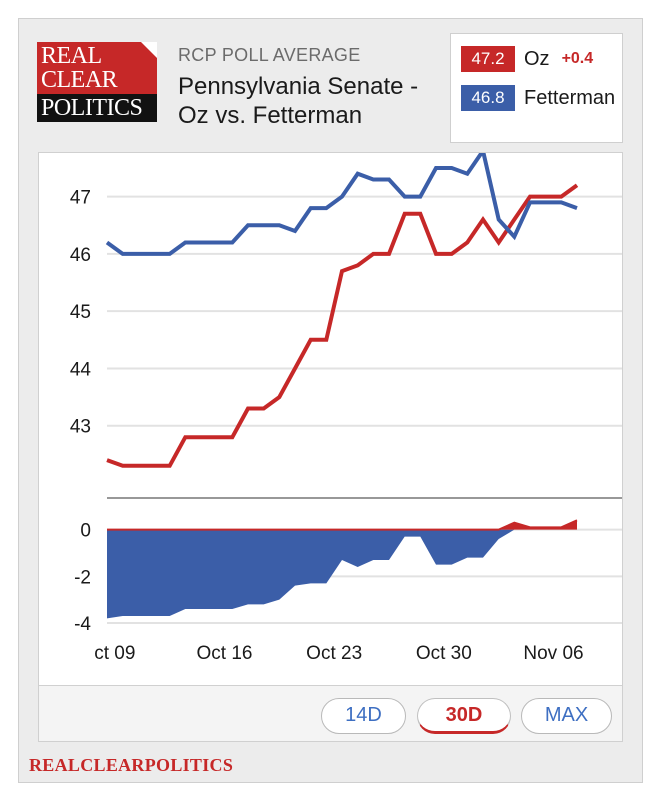 The image size is (661, 800). What do you see at coordinates (270, 115) in the screenshot?
I see `title-line-2: Oz vs. Fetterman` at bounding box center [270, 115].